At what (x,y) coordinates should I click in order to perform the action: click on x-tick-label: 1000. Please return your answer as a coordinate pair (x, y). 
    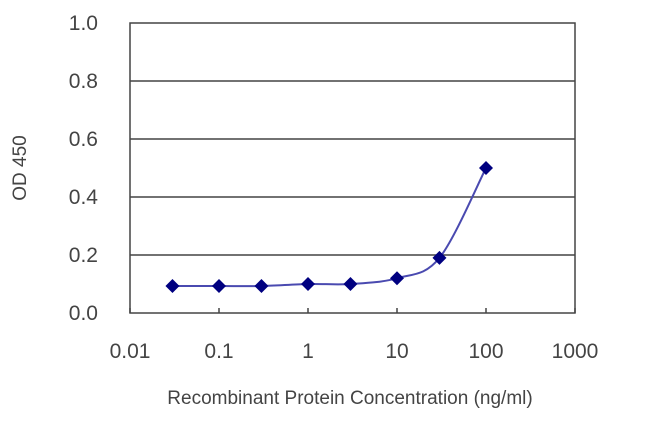
    Looking at the image, I should click on (575, 351).